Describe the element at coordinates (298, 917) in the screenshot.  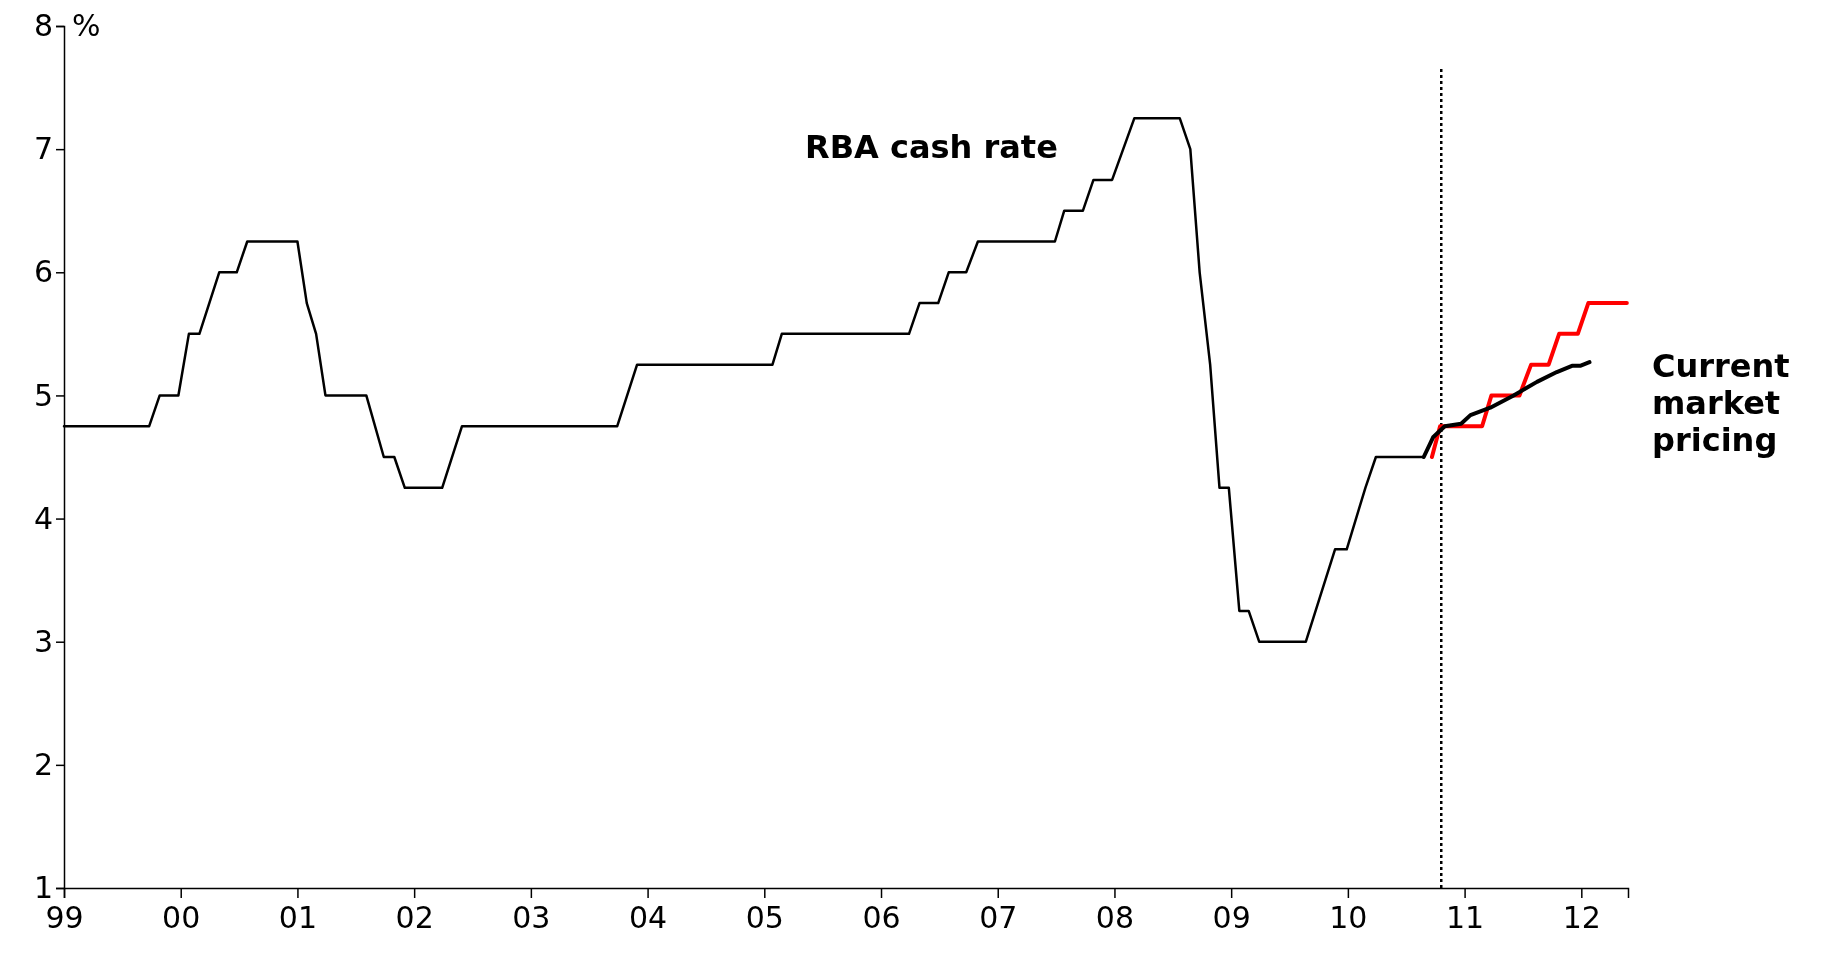
I see `x-tick-label: 01` at that location.